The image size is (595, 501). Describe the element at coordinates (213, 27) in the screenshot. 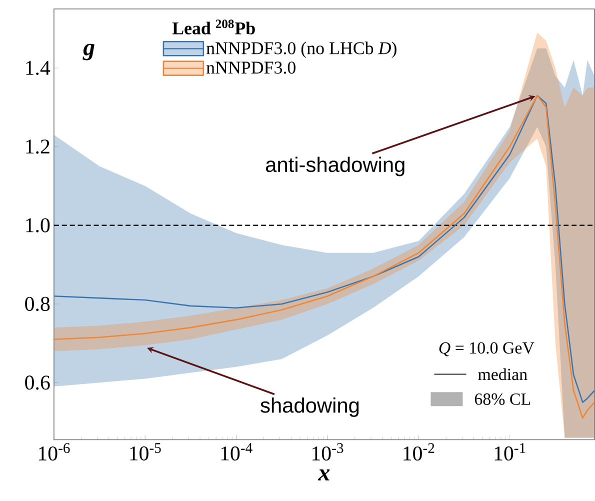

I see `legend-title: Lead $^{208}$Pb` at that location.